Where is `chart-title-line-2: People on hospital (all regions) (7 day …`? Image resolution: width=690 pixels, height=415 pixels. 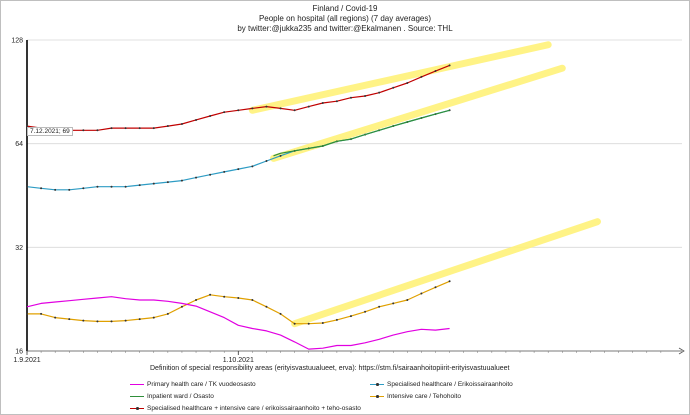 chart-title-line-2: People on hospital (all regions) (7 day … is located at coordinates (345, 18).